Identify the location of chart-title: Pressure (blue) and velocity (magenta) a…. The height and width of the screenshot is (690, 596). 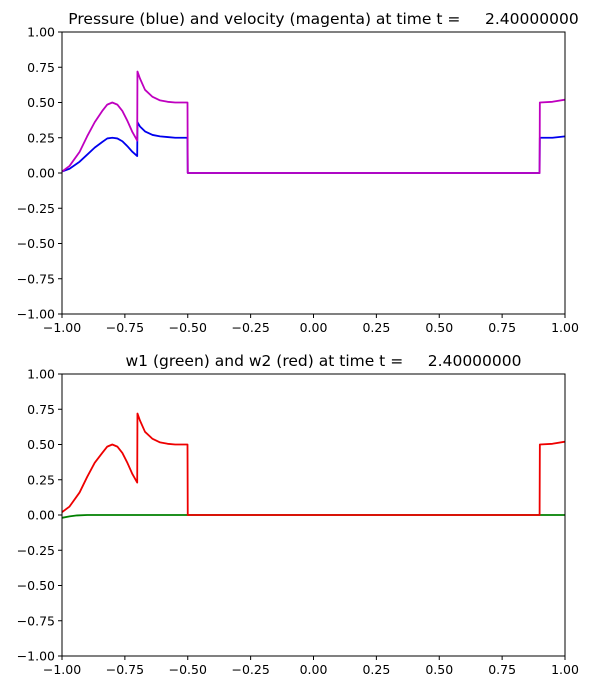
(323, 19).